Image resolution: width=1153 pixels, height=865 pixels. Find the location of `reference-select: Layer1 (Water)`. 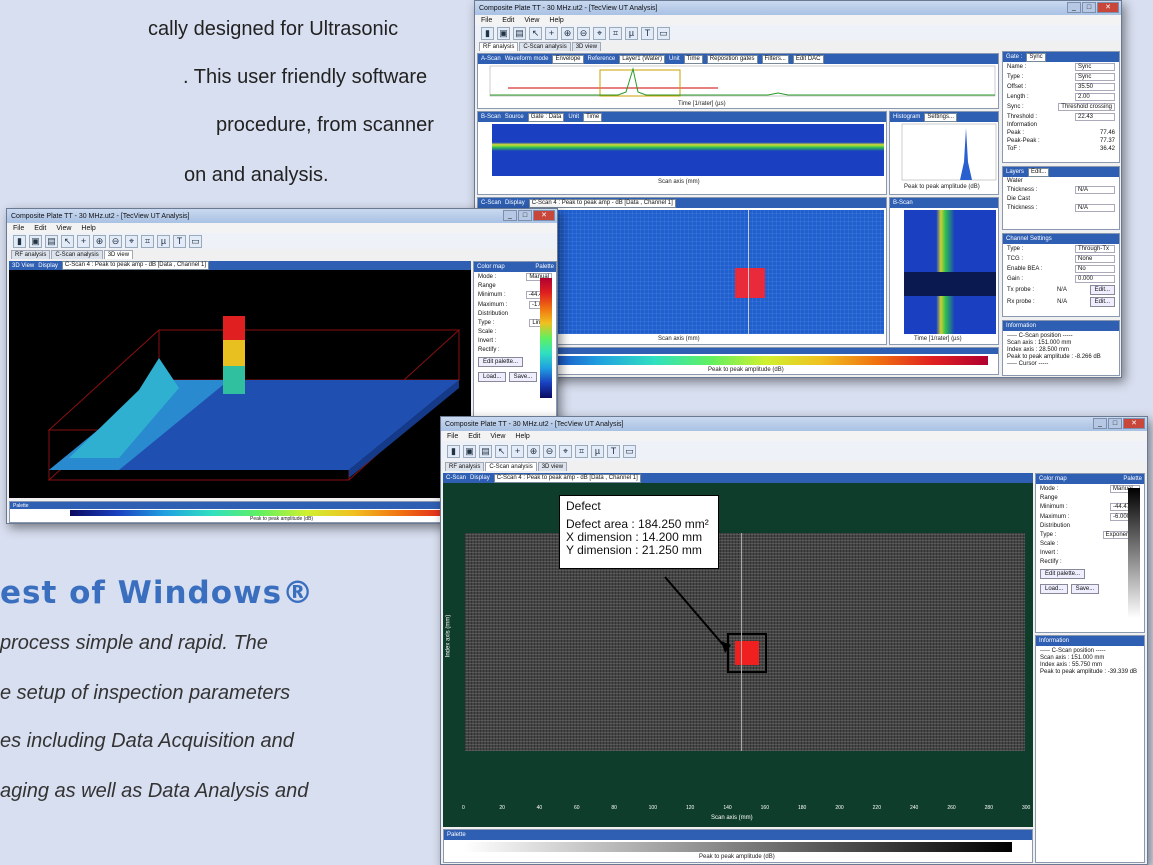

reference-select: Layer1 (Water) is located at coordinates (642, 59).